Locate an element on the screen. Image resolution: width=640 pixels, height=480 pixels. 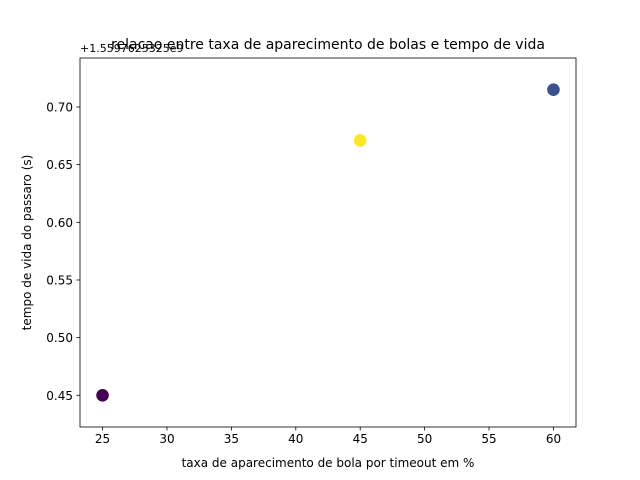
x-tick-label: 45 is located at coordinates (360, 439).